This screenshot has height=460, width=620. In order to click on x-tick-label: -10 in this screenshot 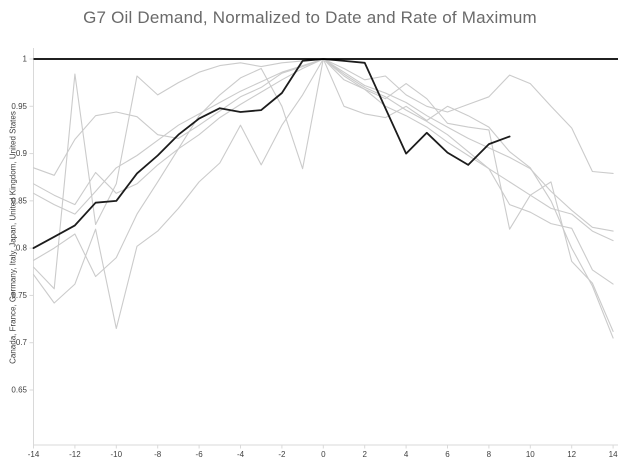, I will do `click(117, 454)`.